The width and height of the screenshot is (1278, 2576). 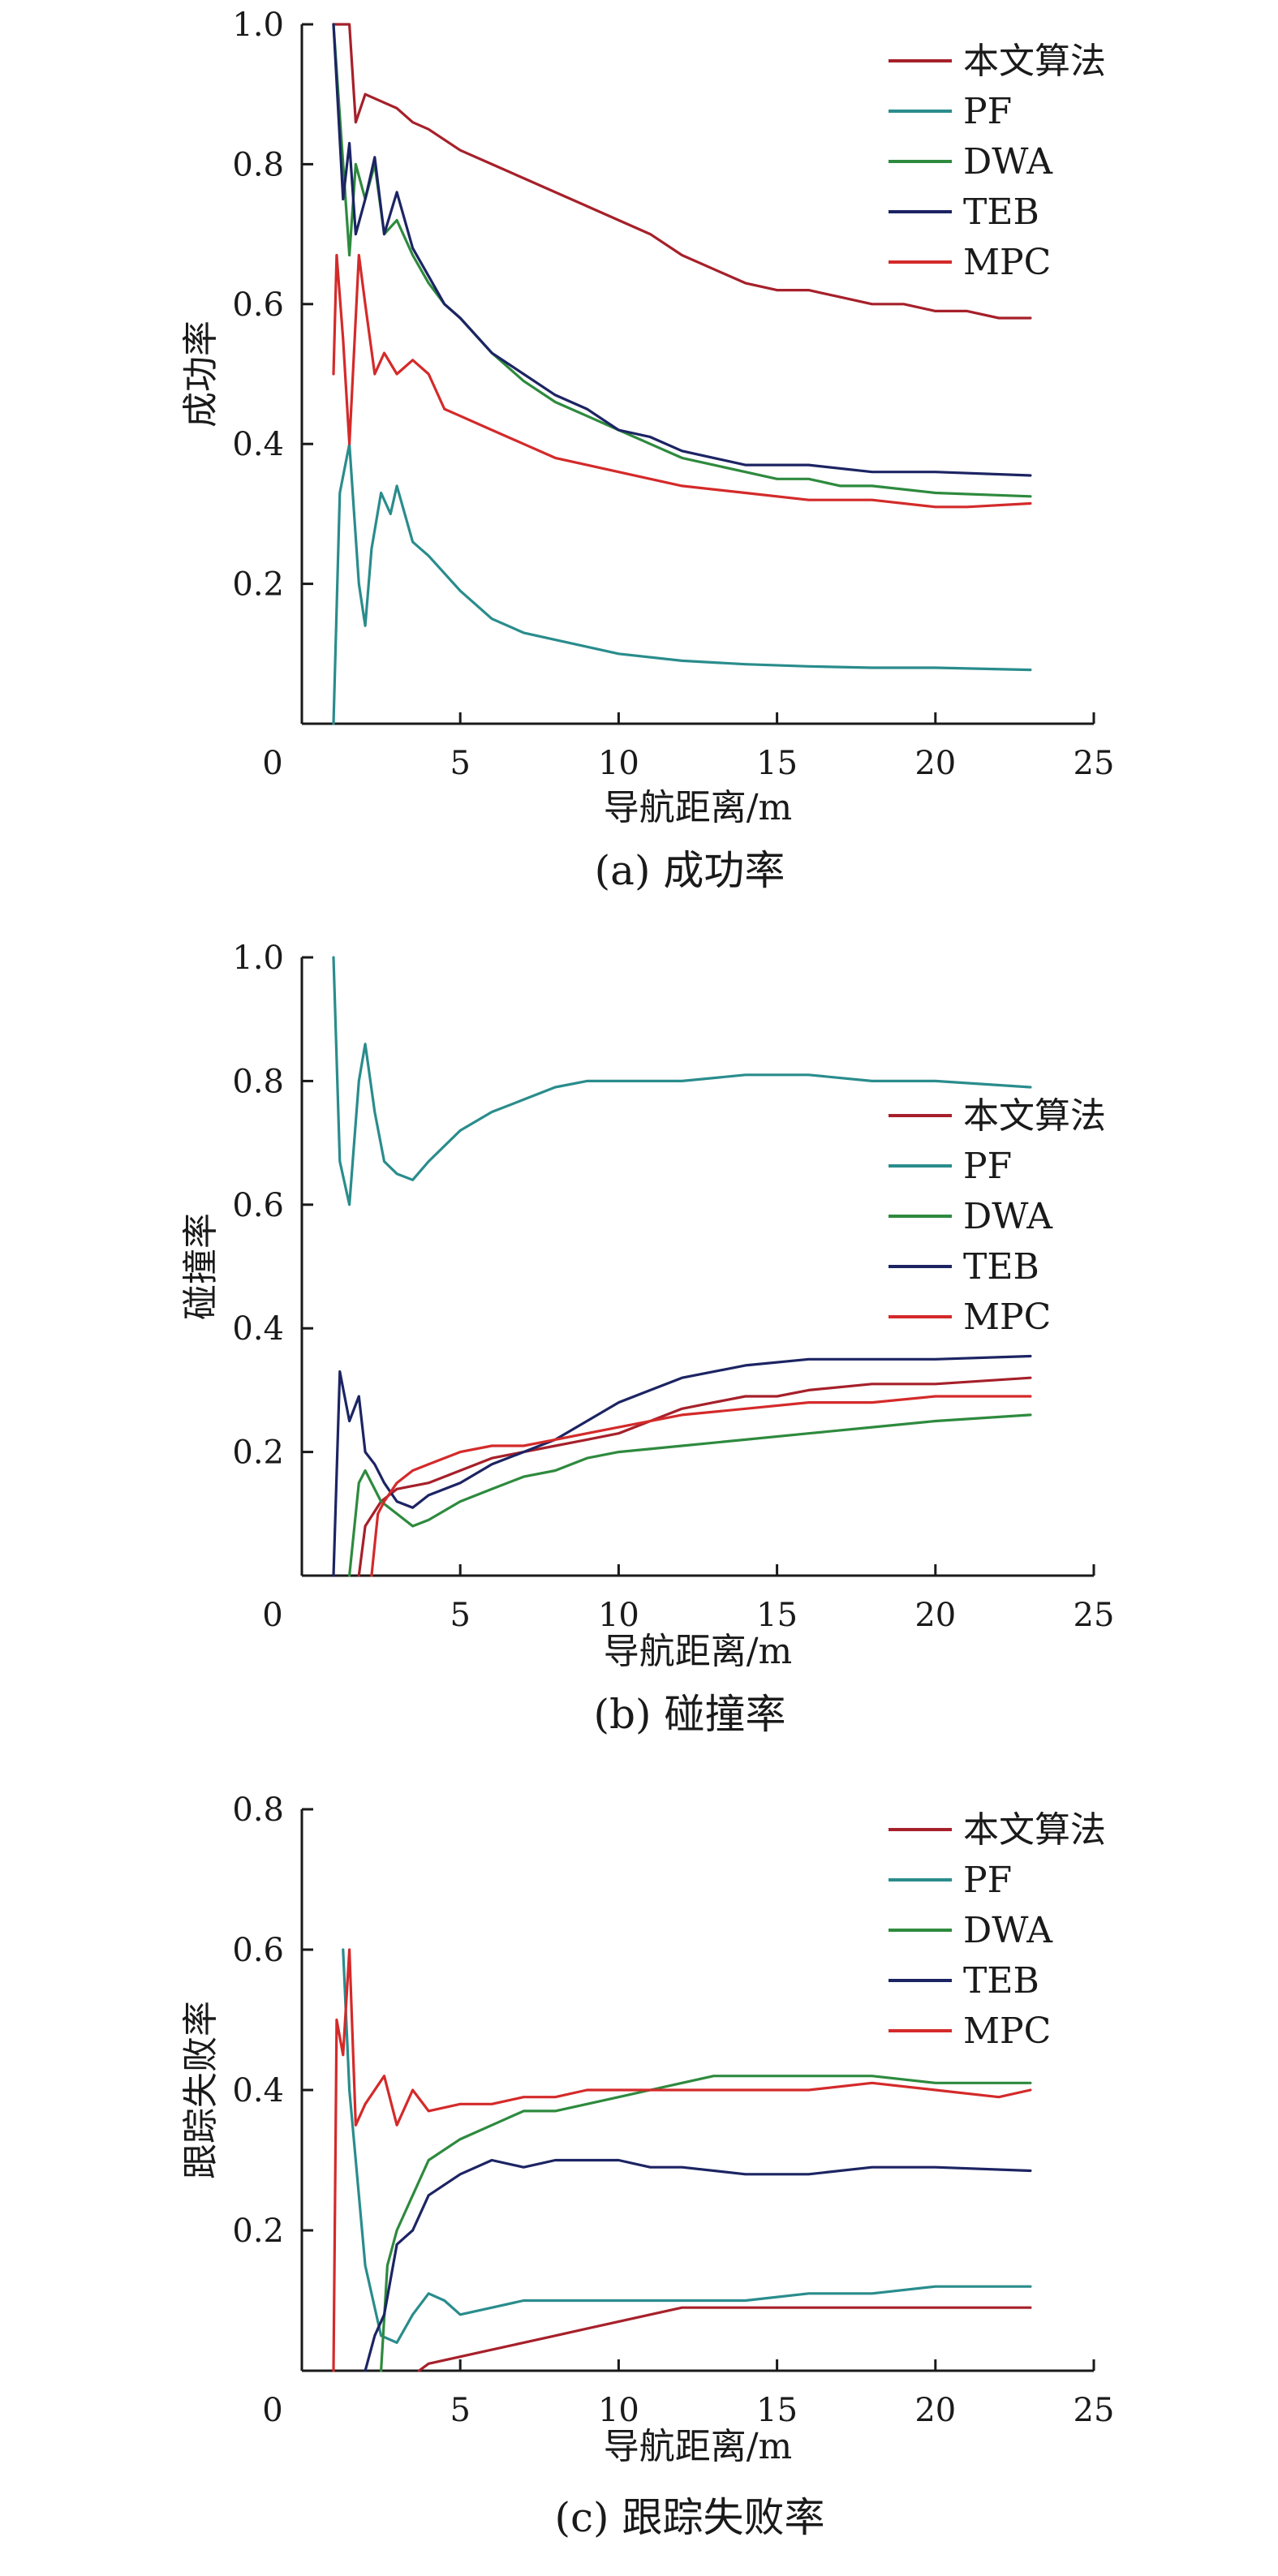 I want to click on y-axis-title: 成功率, so click(x=201, y=374).